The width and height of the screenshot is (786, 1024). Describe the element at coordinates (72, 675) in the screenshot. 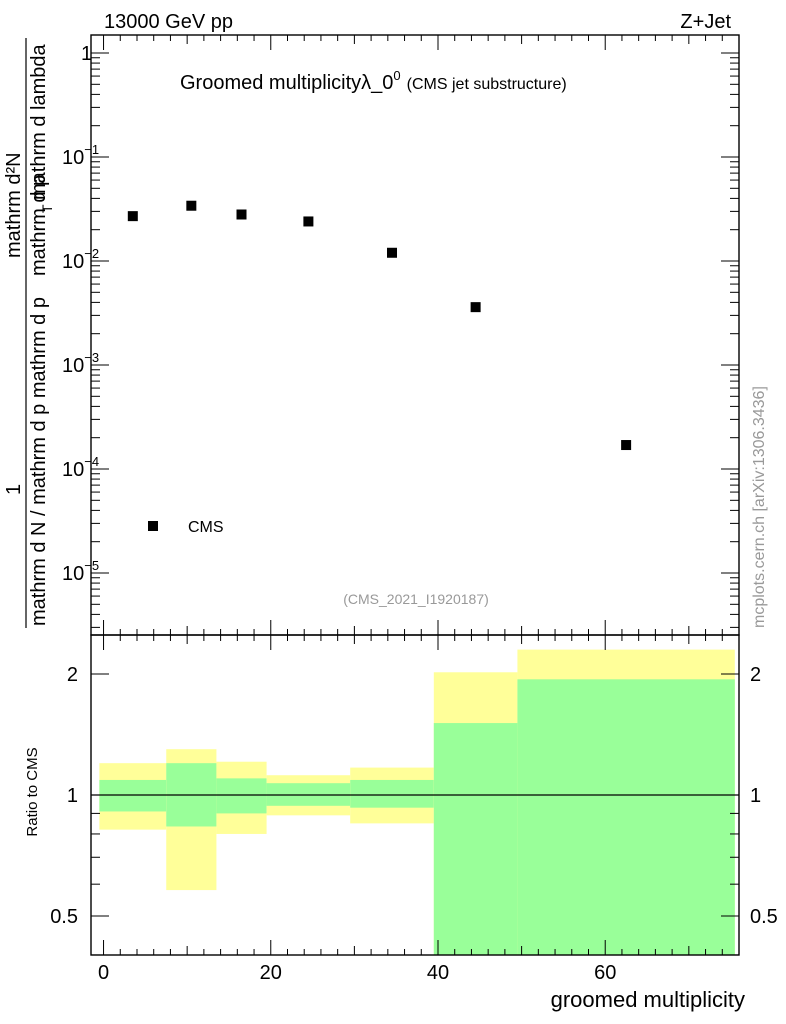

I see `ratio-ytick-label-left-0: 2` at that location.